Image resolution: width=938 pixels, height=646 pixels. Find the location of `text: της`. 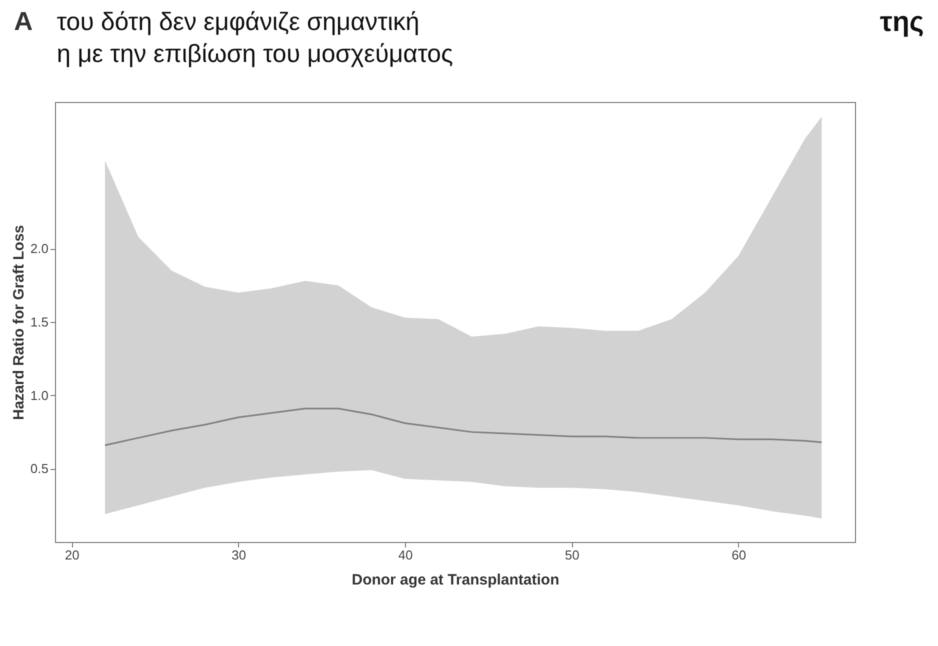

text: της is located at coordinates (902, 22).